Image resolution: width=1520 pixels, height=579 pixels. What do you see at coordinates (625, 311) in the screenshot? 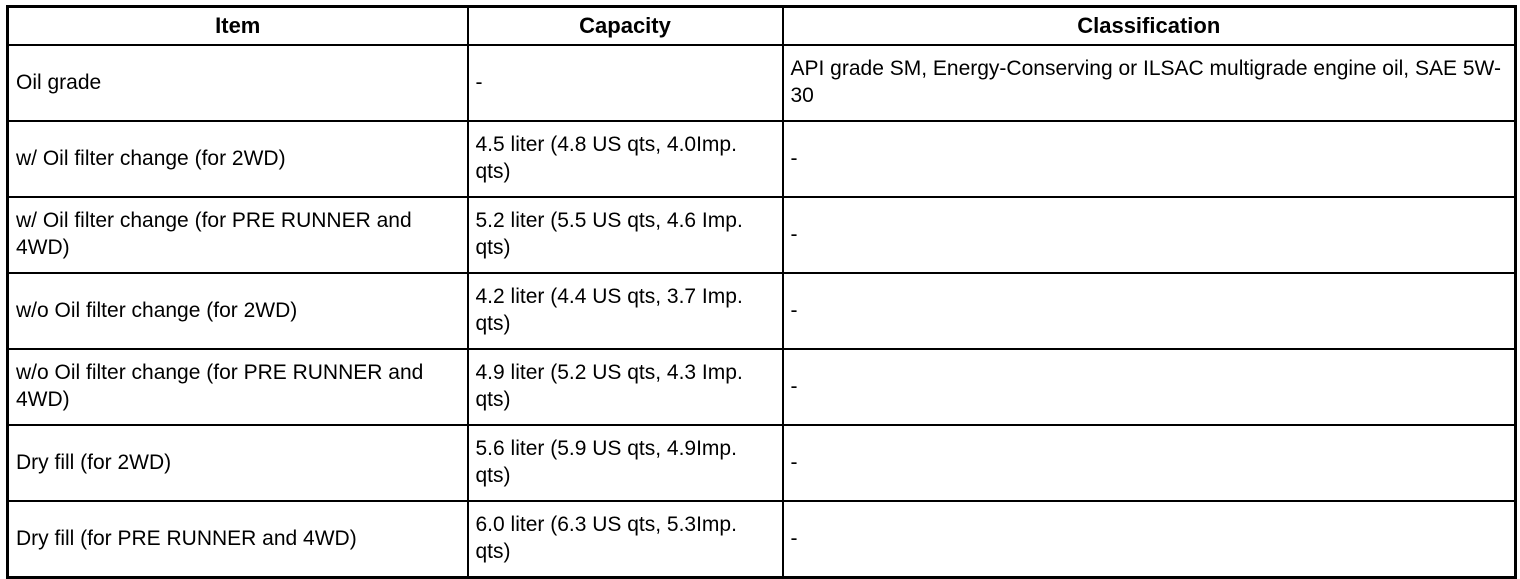
I see `cell-capacity: 4.2 liter (4.4 US qts, 3.7 Imp. qts)` at bounding box center [625, 311].